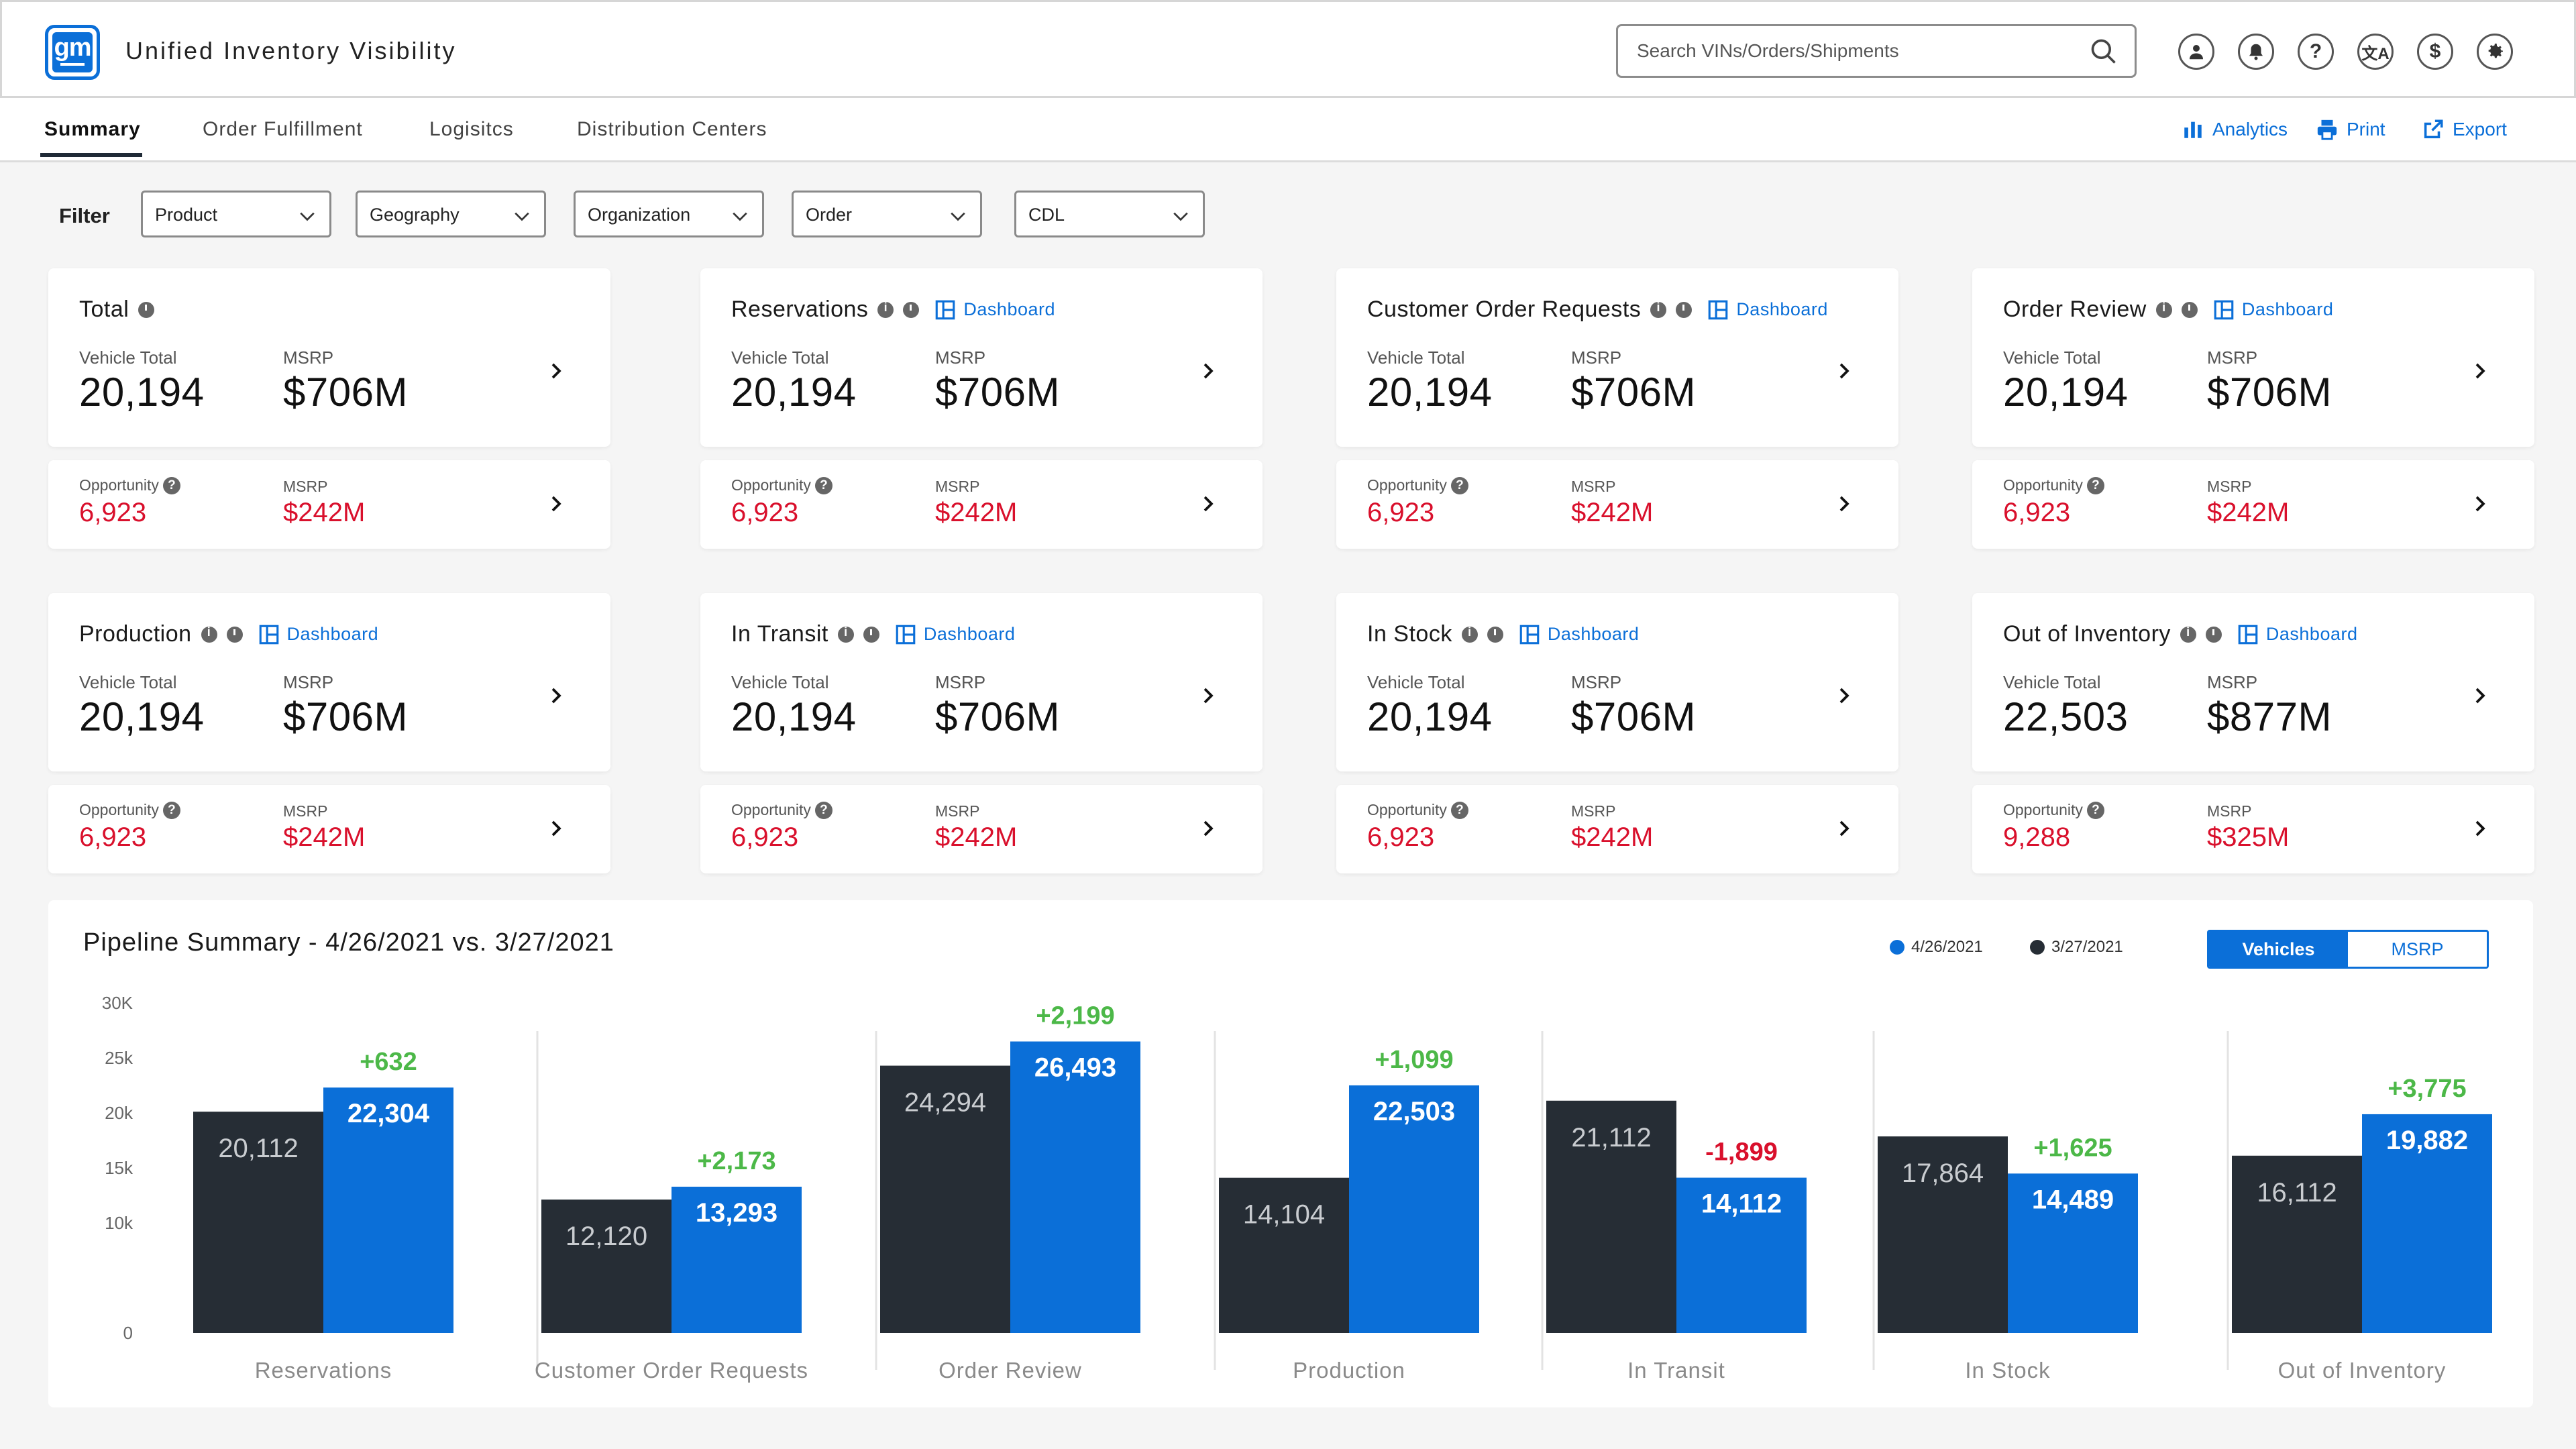  I want to click on currency-icon: $, so click(2435, 52).